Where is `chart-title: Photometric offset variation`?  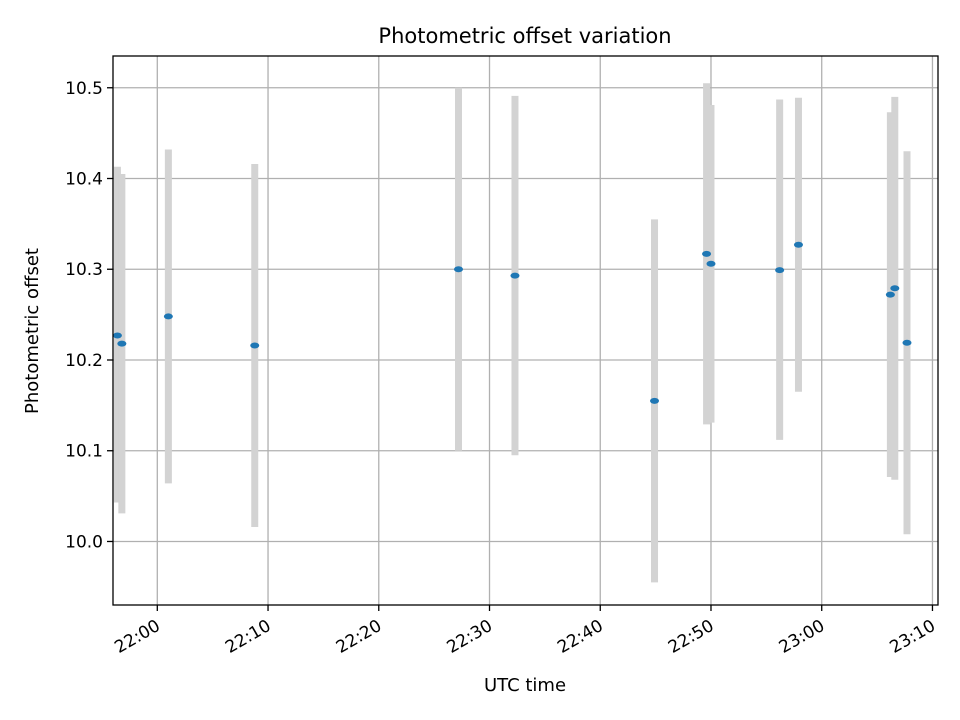
chart-title: Photometric offset variation is located at coordinates (524, 36).